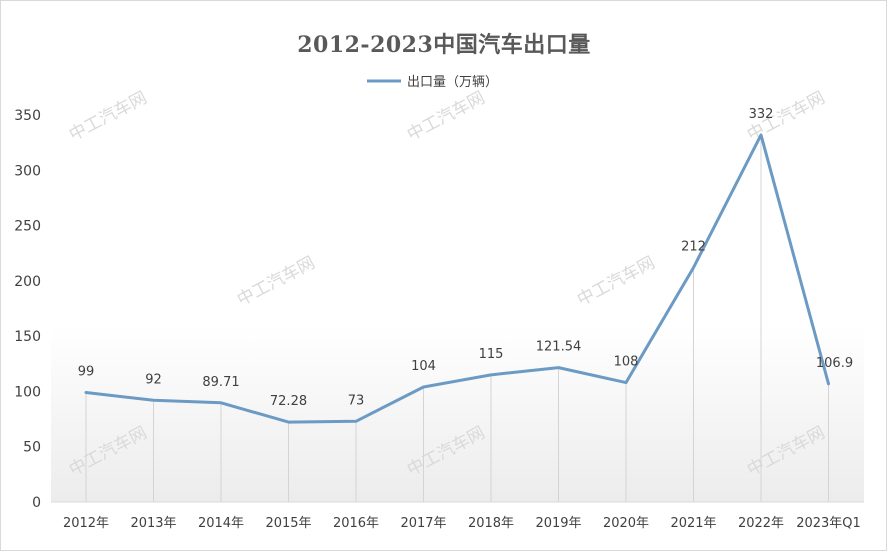 The height and width of the screenshot is (552, 887). What do you see at coordinates (32, 448) in the screenshot?
I see `y-tick-label: 50` at bounding box center [32, 448].